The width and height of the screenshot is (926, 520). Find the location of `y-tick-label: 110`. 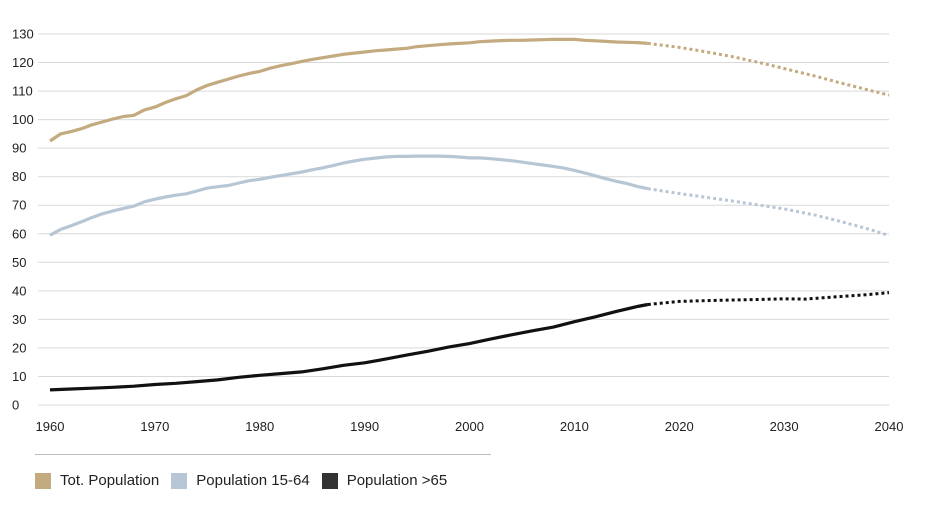

y-tick-label: 110 is located at coordinates (22, 91).